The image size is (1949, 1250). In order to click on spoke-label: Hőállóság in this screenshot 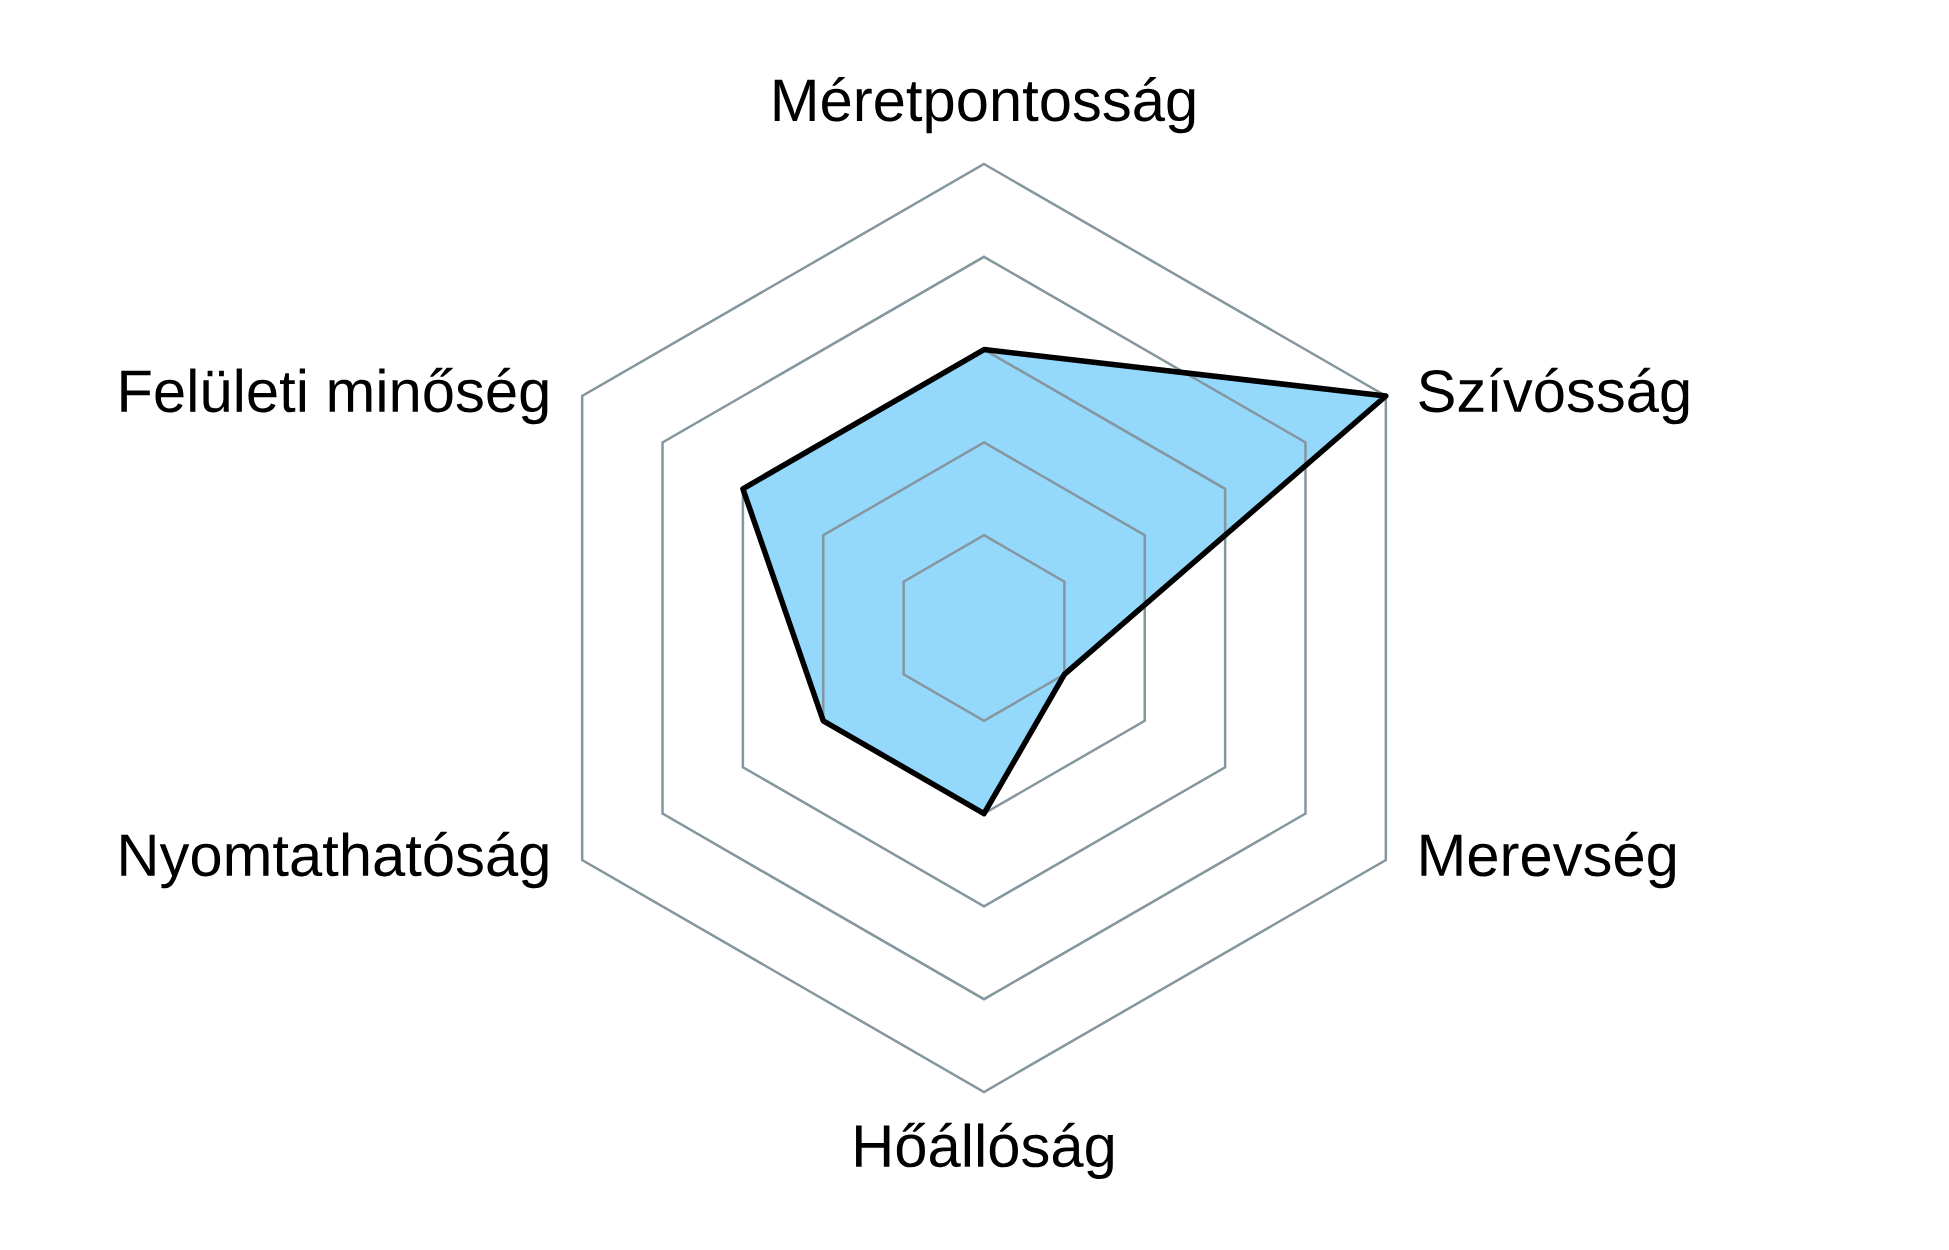, I will do `click(984, 1151)`.